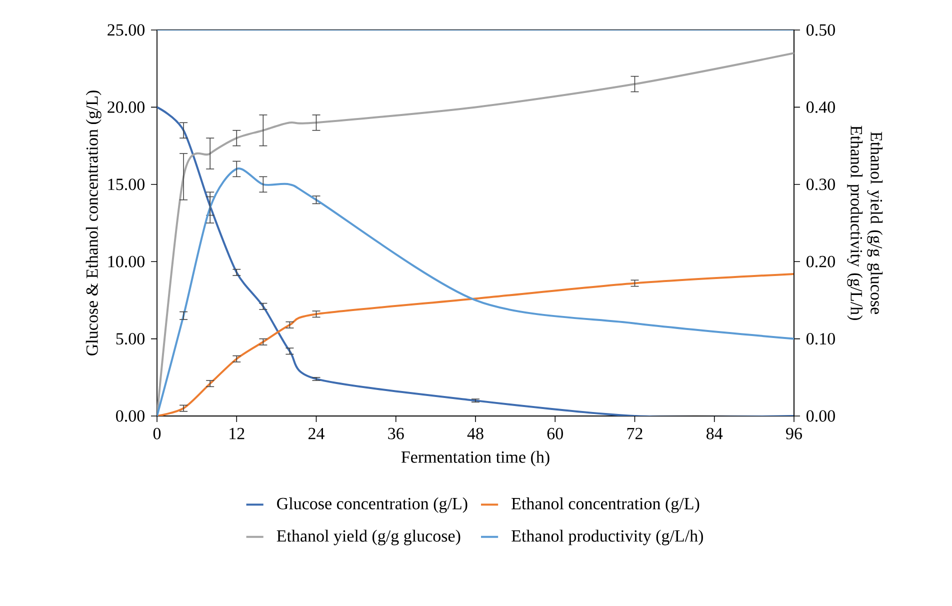  I want to click on y-tick-label: 5.00, so click(130, 339).